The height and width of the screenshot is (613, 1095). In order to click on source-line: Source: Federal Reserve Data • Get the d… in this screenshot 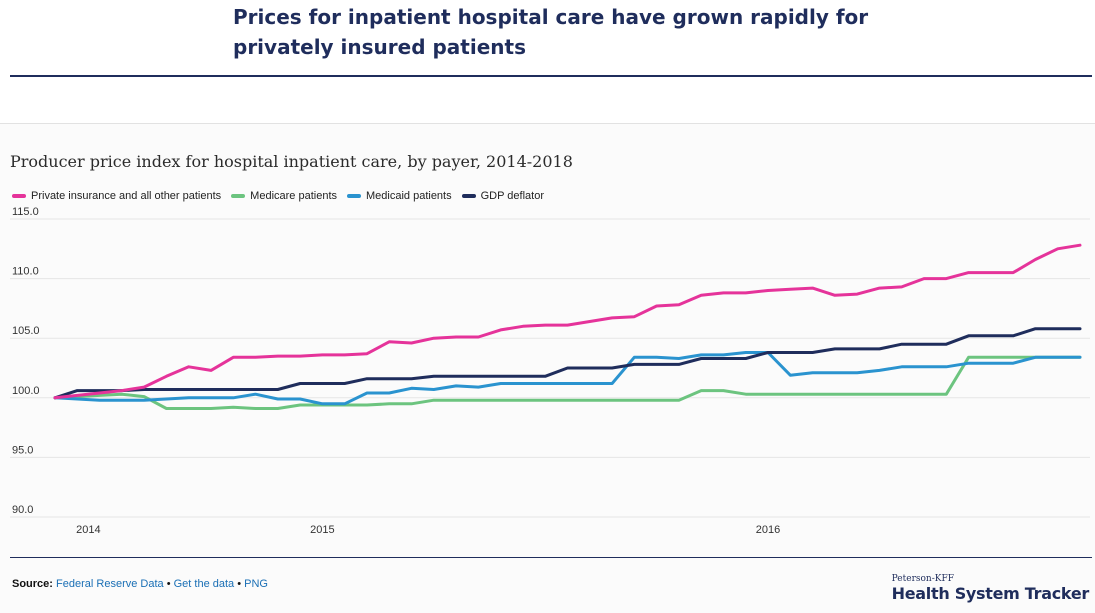, I will do `click(140, 584)`.